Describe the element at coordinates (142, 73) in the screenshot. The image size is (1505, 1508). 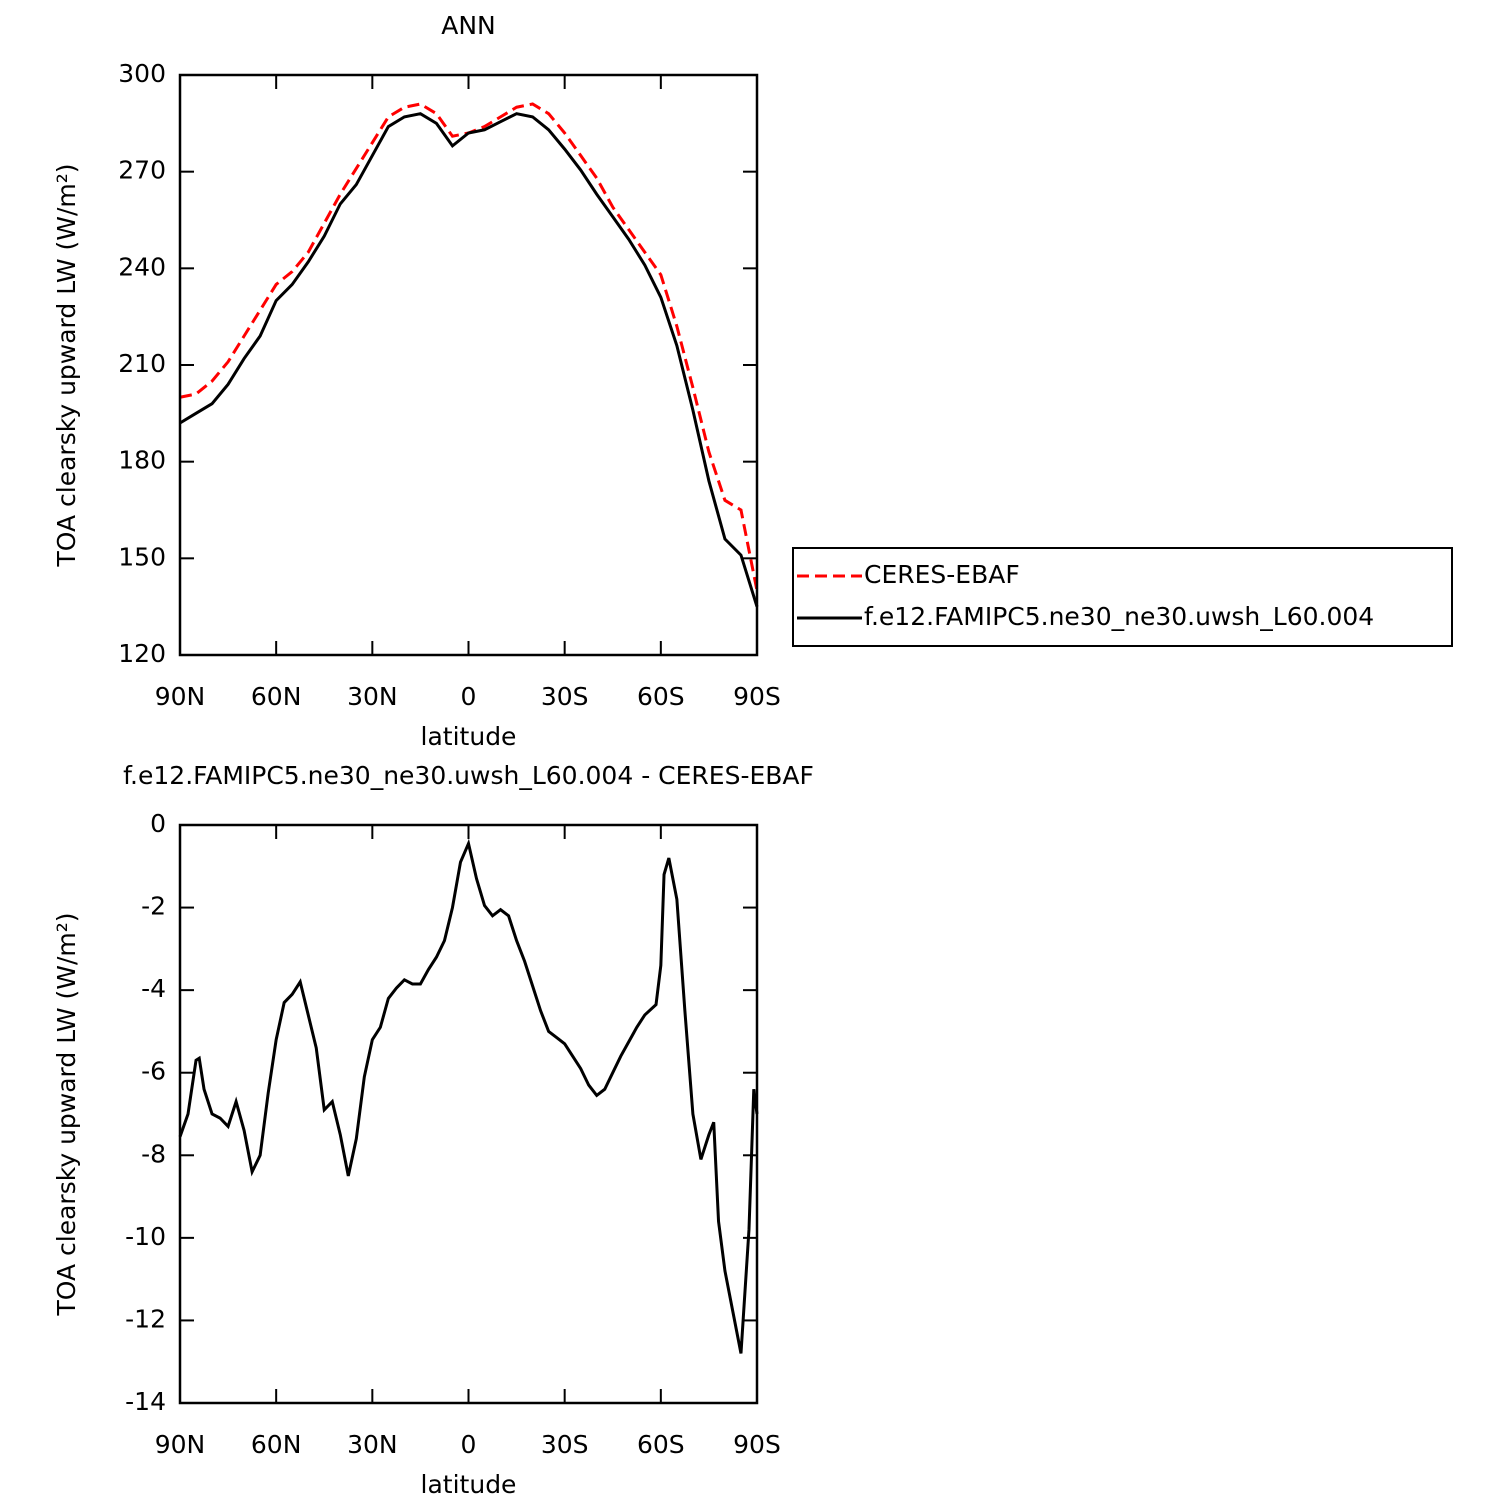
I see `y-tick-label: 300` at that location.